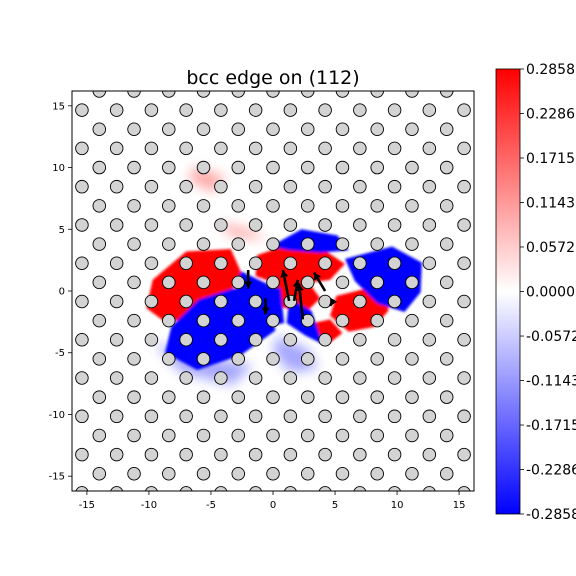 The height and width of the screenshot is (576, 576). Describe the element at coordinates (62, 230) in the screenshot. I see `y-tick-label: 5` at that location.